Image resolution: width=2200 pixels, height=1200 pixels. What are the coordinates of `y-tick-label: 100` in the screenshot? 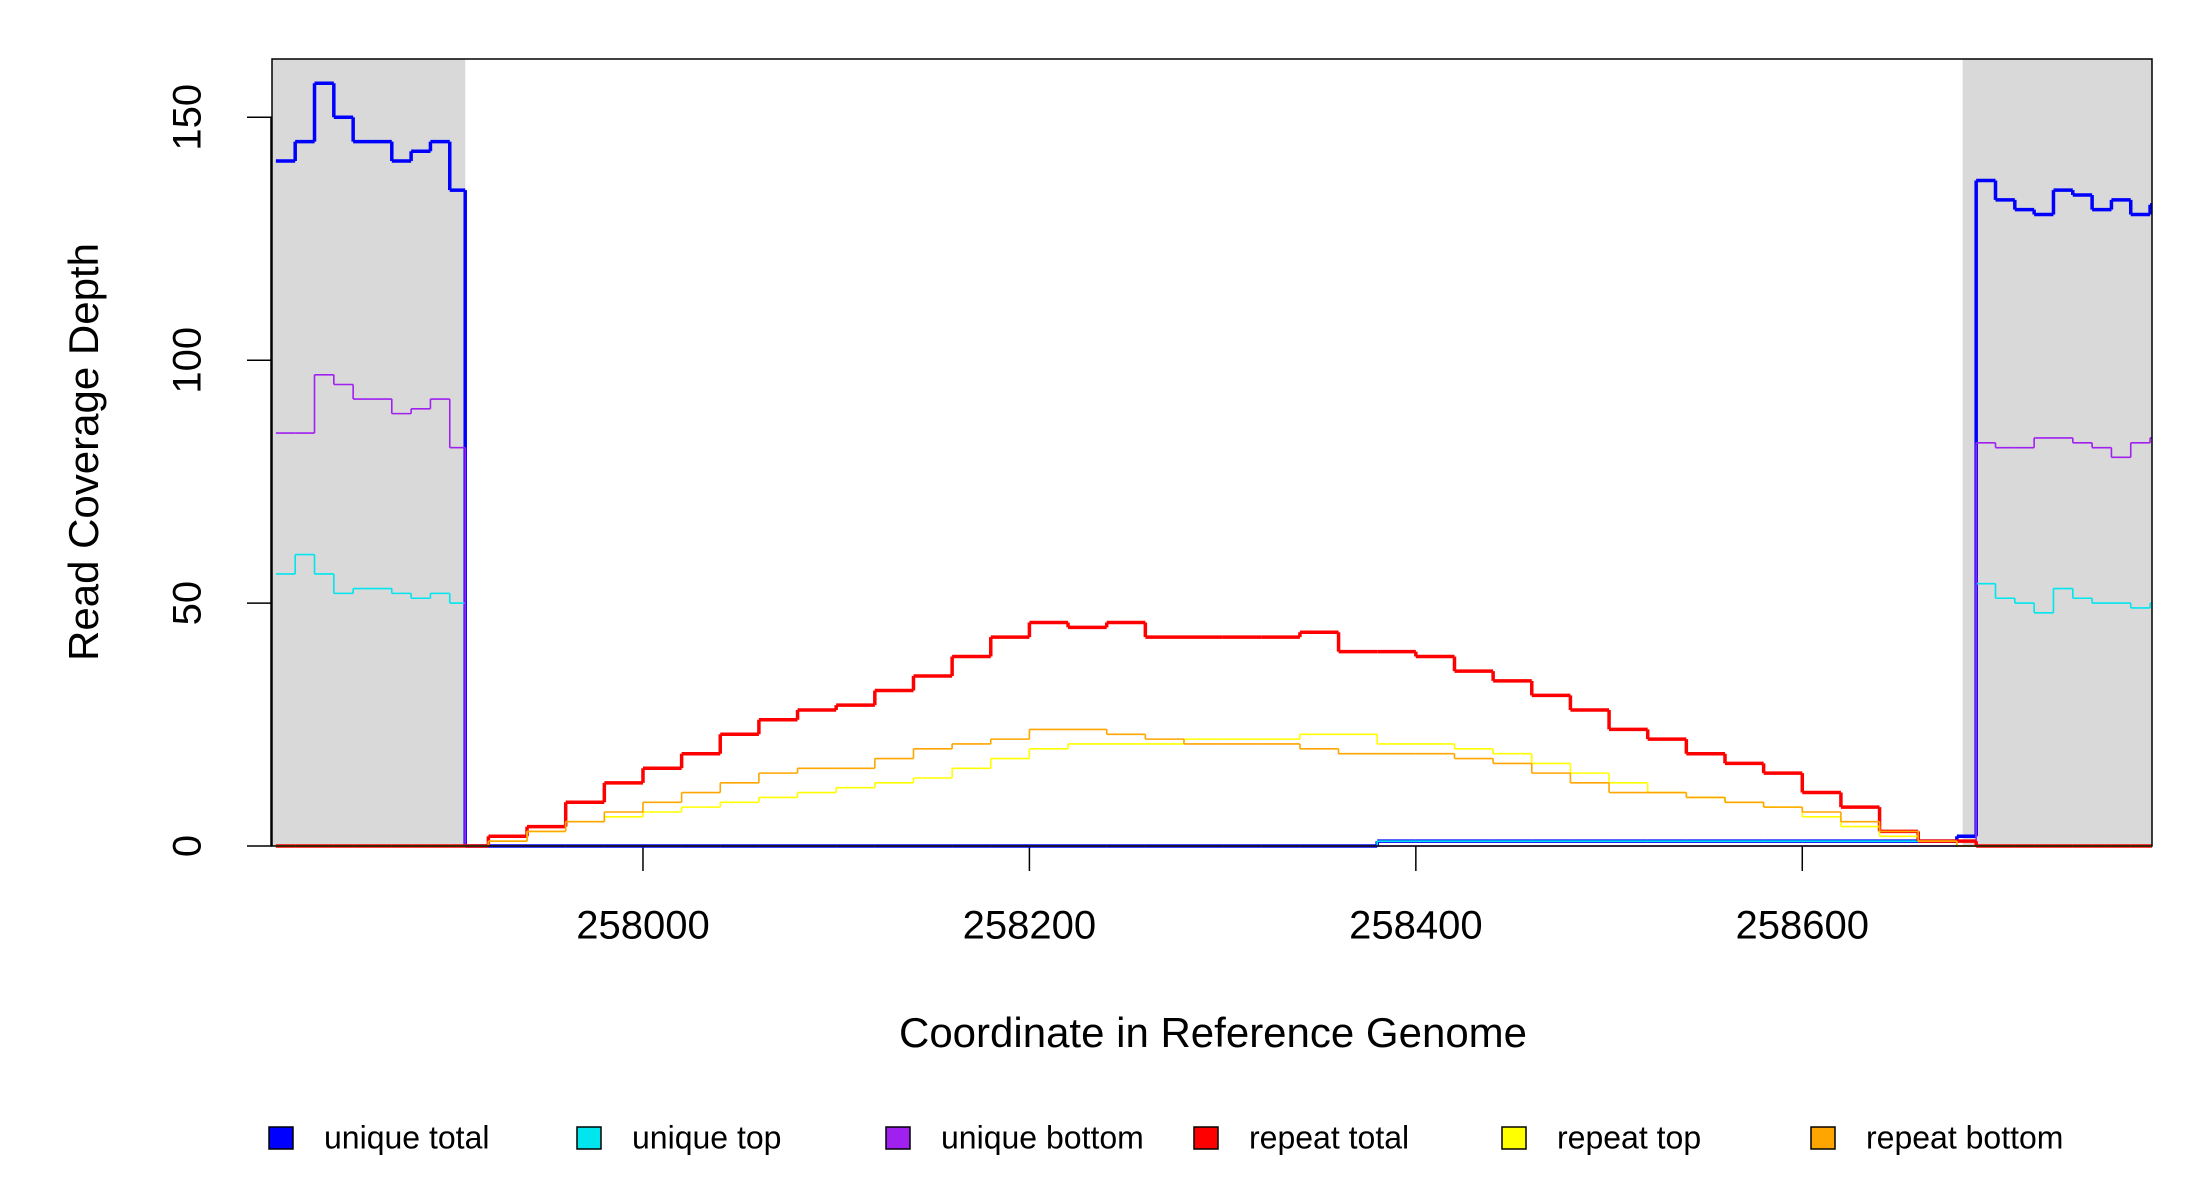 It's located at (188, 360).